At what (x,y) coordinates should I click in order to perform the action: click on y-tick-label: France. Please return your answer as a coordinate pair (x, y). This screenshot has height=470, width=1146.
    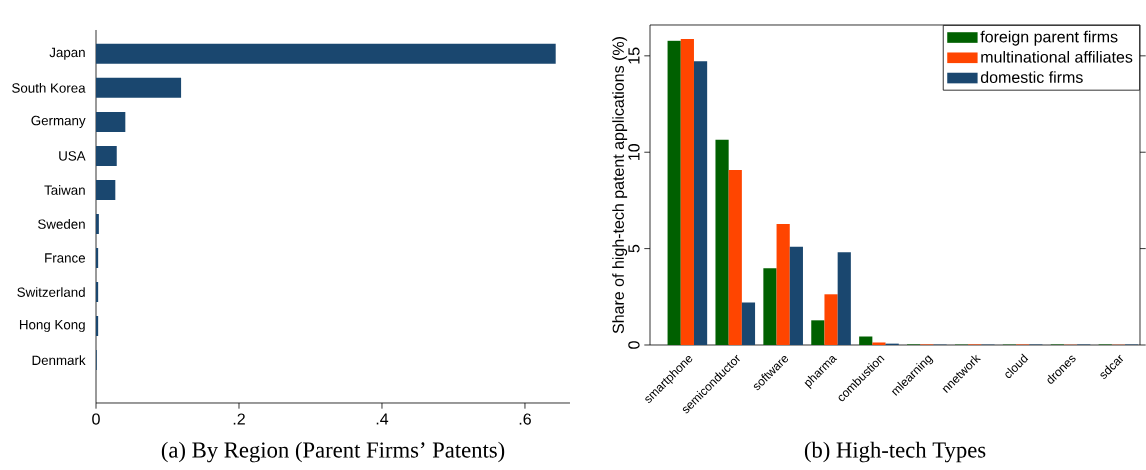
    Looking at the image, I should click on (65, 258).